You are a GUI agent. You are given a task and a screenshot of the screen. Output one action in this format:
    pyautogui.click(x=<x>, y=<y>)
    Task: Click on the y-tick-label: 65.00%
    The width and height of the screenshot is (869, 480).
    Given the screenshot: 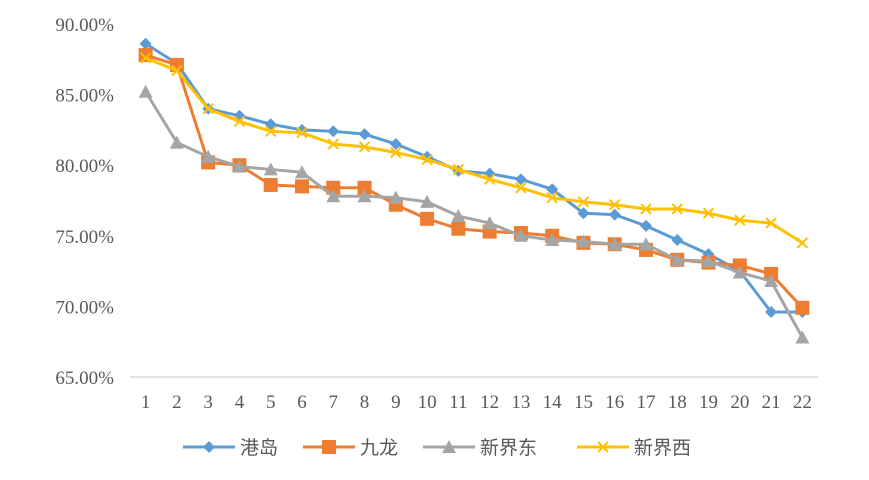 What is the action you would take?
    pyautogui.click(x=84, y=378)
    